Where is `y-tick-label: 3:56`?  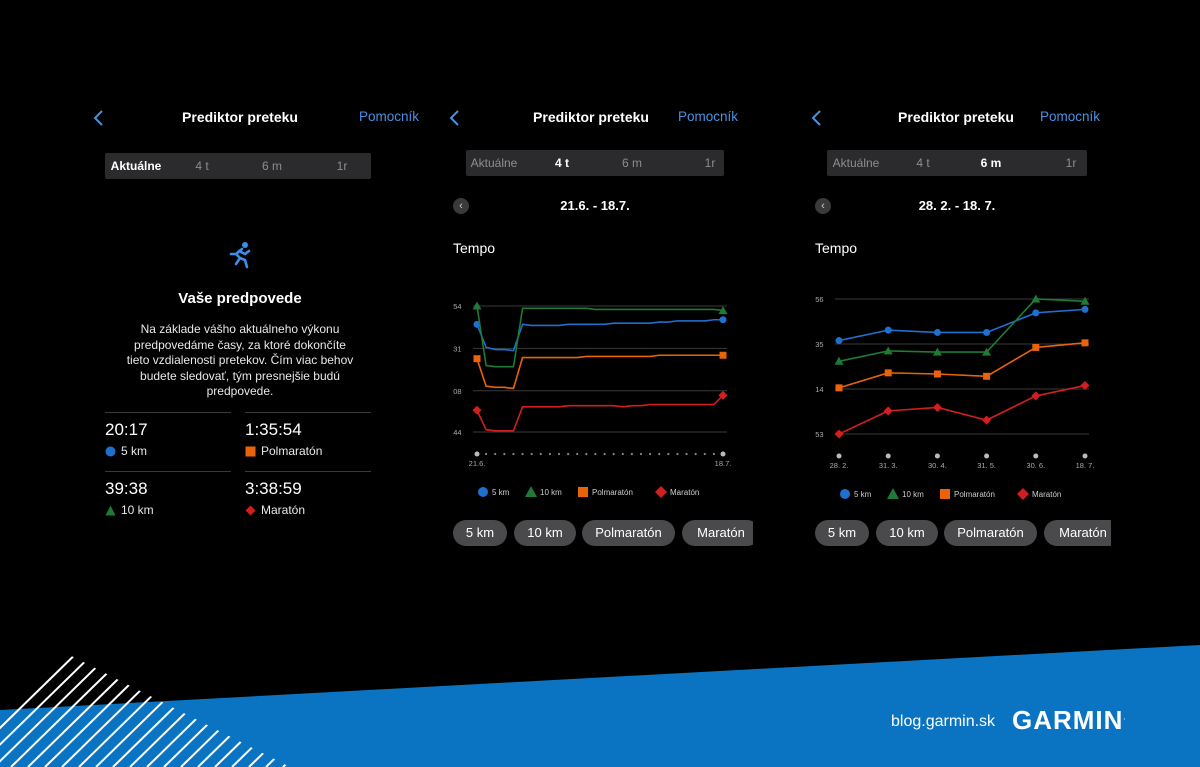 y-tick-label: 3:56 is located at coordinates (819, 299).